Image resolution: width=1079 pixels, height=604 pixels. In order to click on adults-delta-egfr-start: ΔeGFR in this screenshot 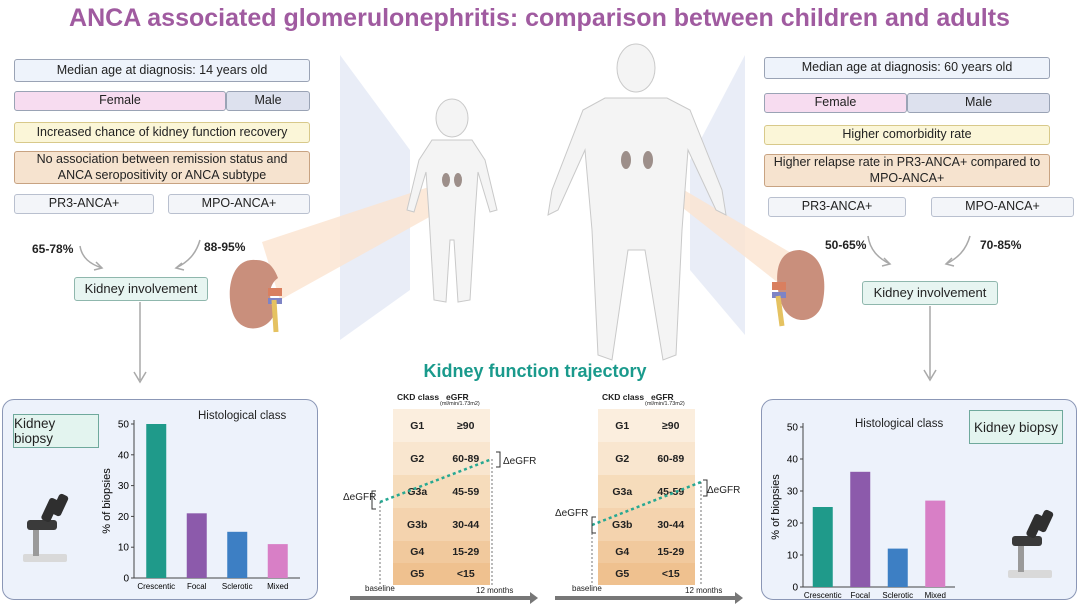, I will do `click(572, 513)`.